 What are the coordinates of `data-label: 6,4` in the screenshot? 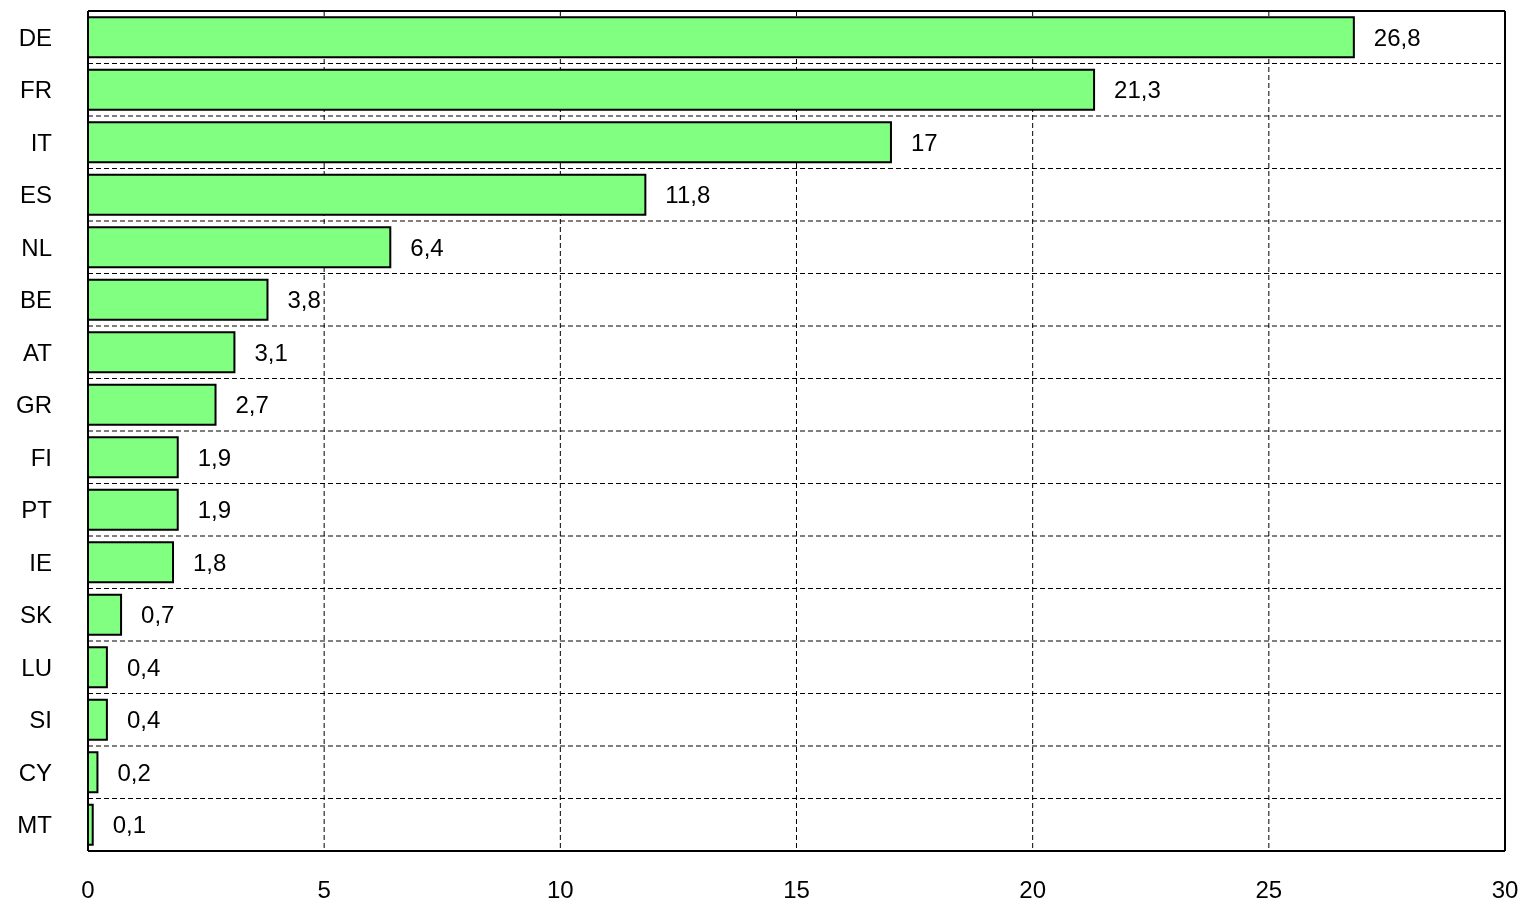 It's located at (427, 247).